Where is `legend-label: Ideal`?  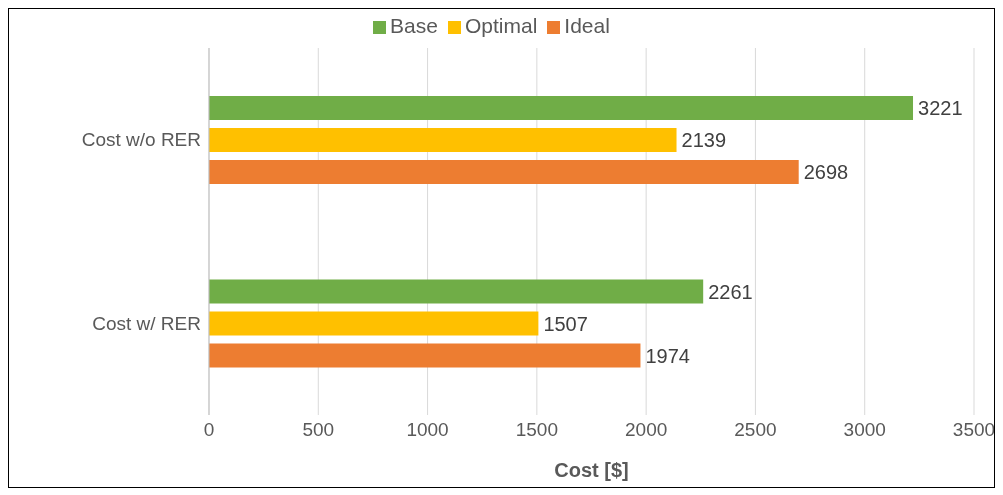
legend-label: Ideal is located at coordinates (587, 25).